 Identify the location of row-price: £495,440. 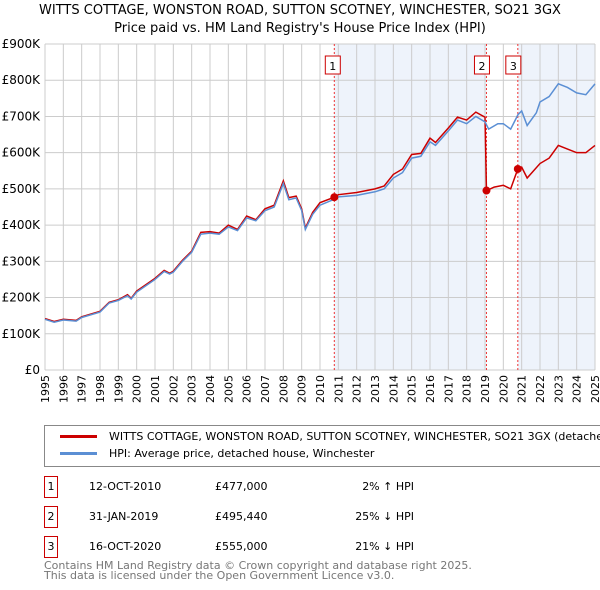
(241, 516).